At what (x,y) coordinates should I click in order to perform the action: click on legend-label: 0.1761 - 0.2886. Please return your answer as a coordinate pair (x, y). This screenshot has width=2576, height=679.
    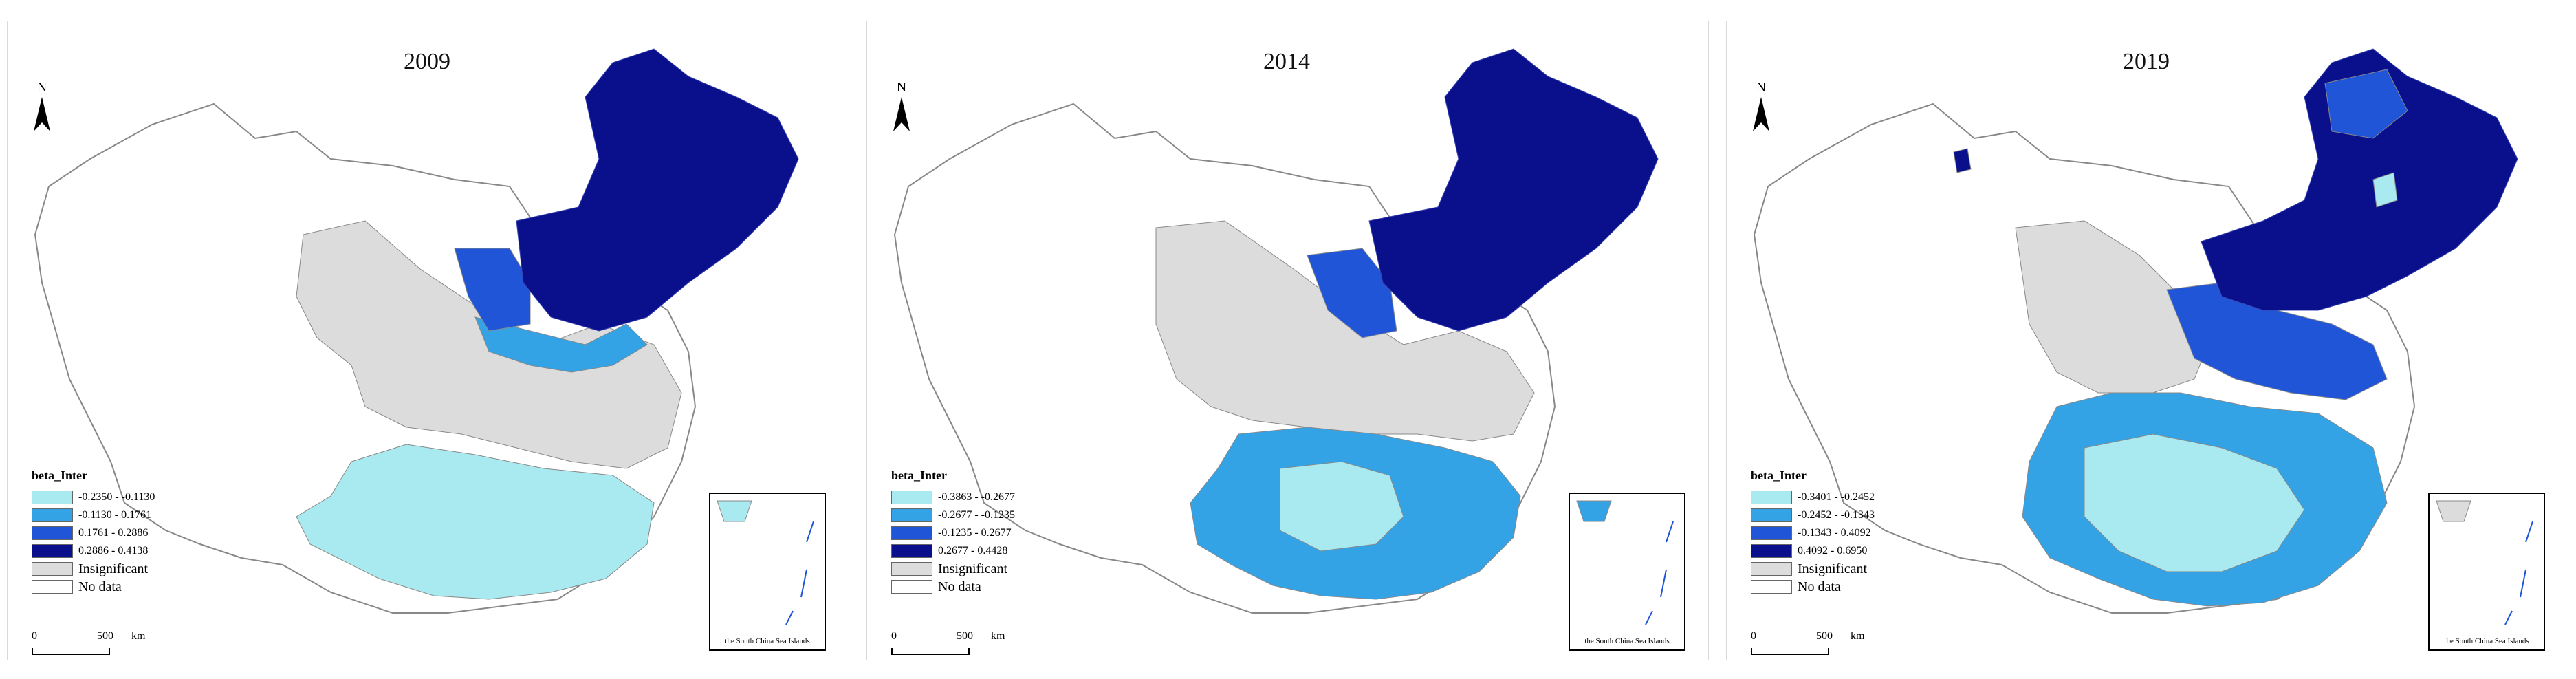
    Looking at the image, I should click on (113, 533).